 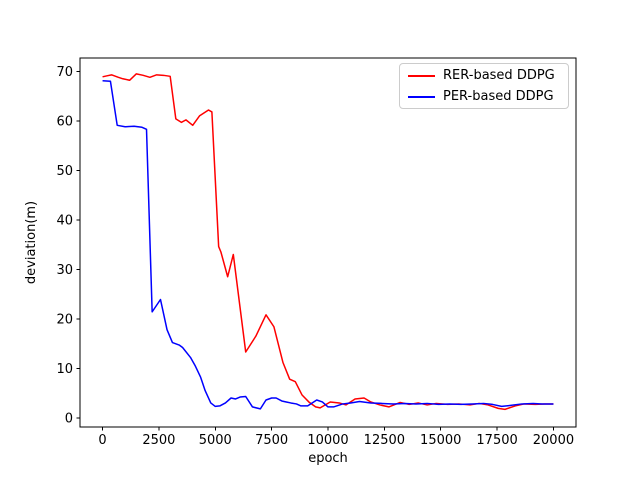 I want to click on x-axis-label: epoch, so click(x=328, y=458).